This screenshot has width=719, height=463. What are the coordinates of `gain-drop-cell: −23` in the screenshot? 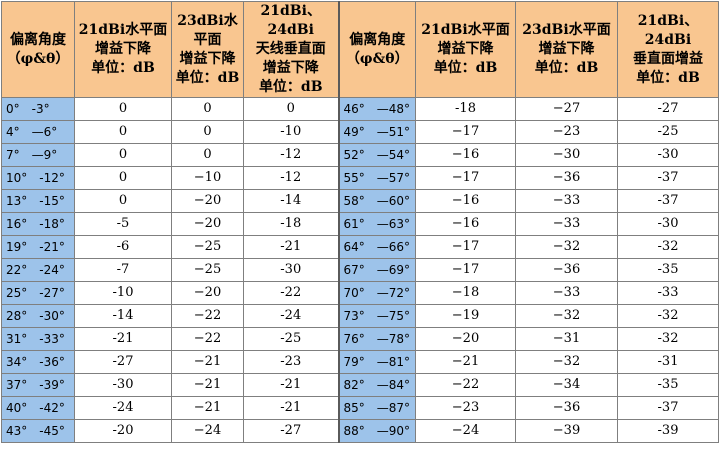 It's located at (465, 408).